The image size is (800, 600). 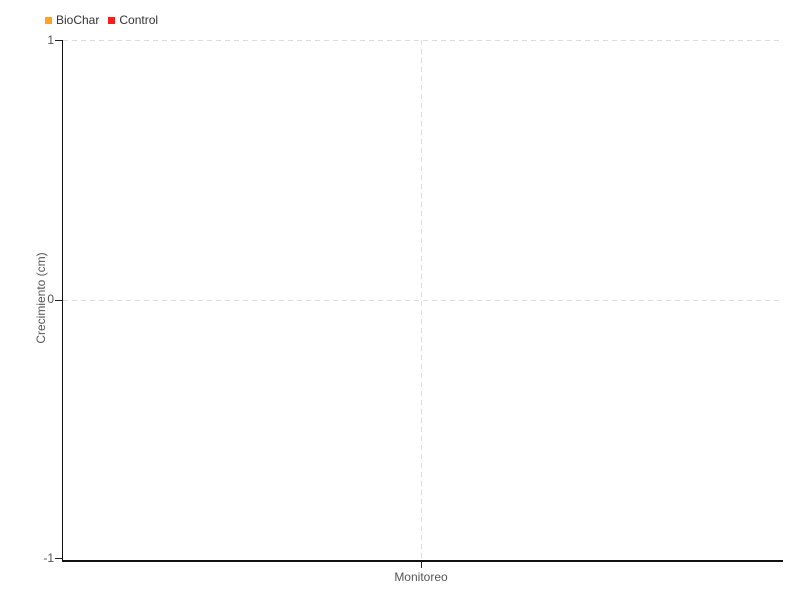 I want to click on y-tick-mark-neg1, so click(x=58, y=558).